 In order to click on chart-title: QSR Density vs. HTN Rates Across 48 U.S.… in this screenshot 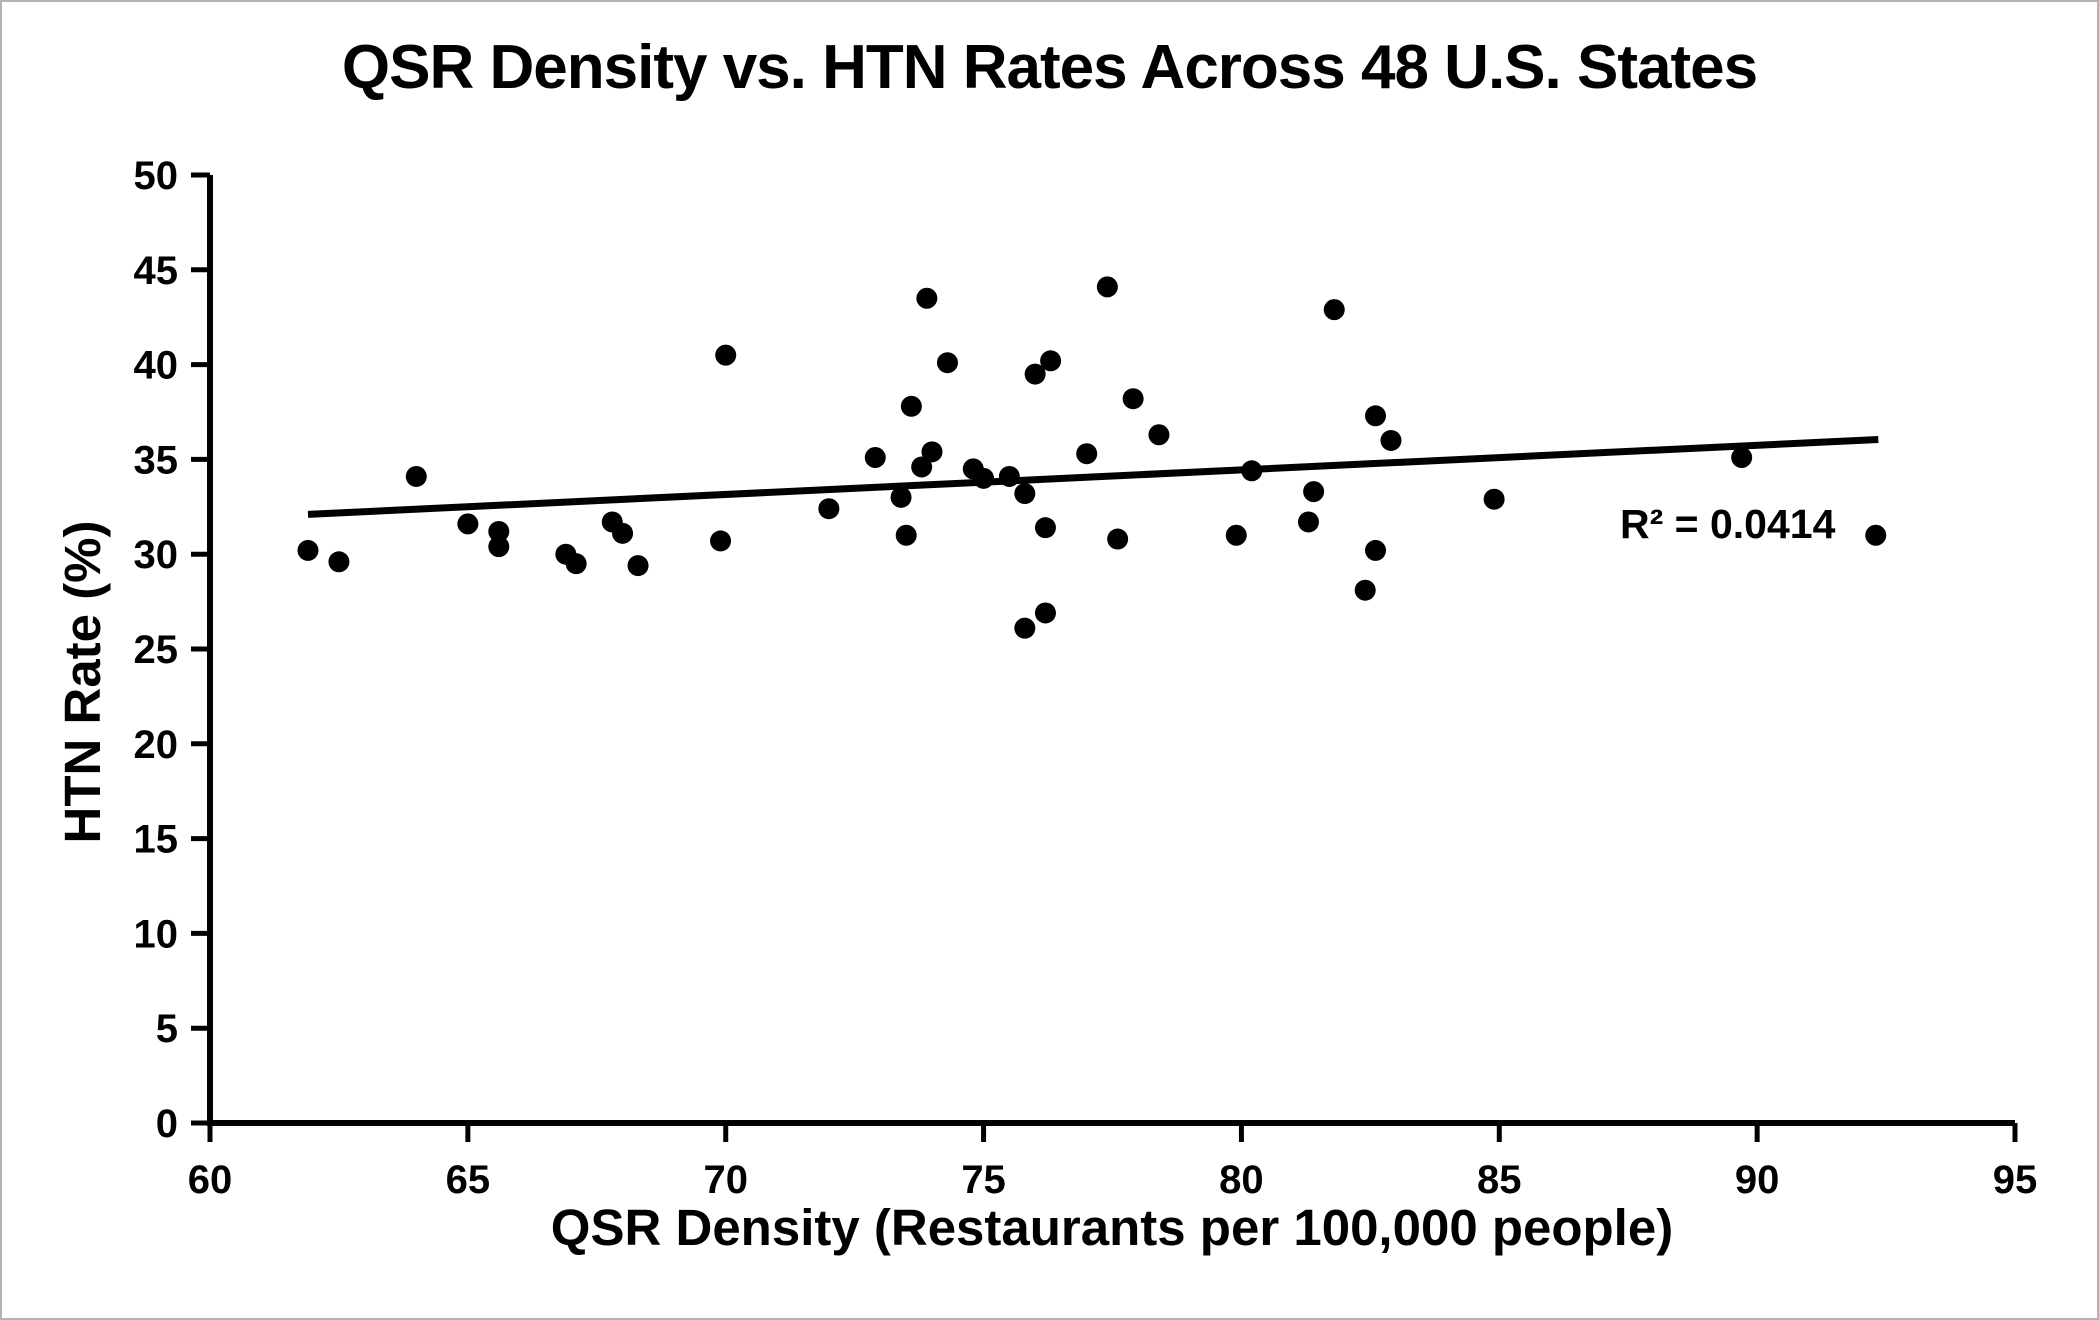, I will do `click(1049, 67)`.